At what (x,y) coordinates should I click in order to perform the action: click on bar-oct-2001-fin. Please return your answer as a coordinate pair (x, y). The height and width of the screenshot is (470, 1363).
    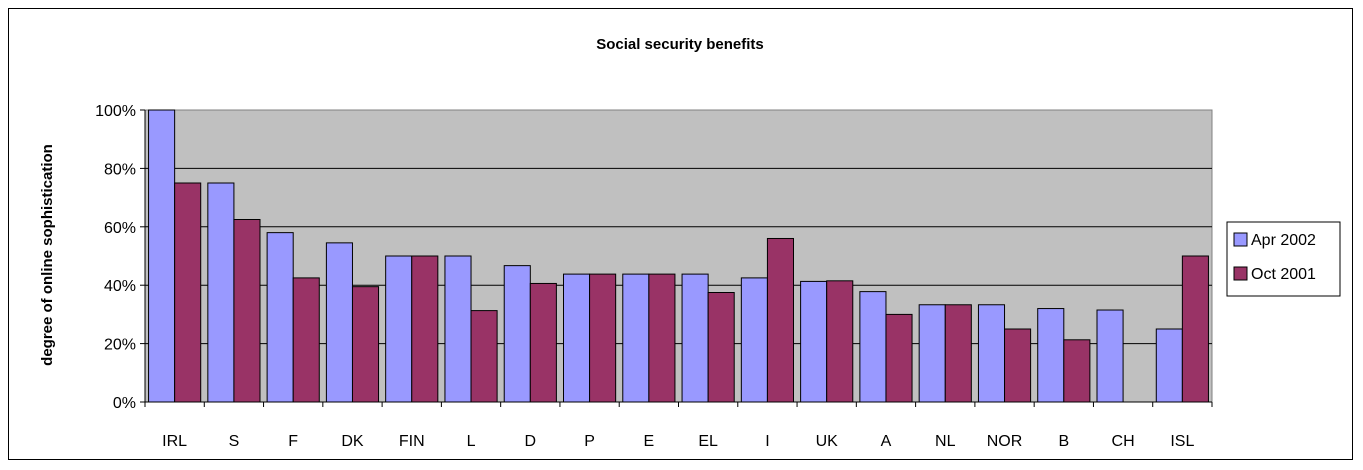
    Looking at the image, I should click on (425, 329).